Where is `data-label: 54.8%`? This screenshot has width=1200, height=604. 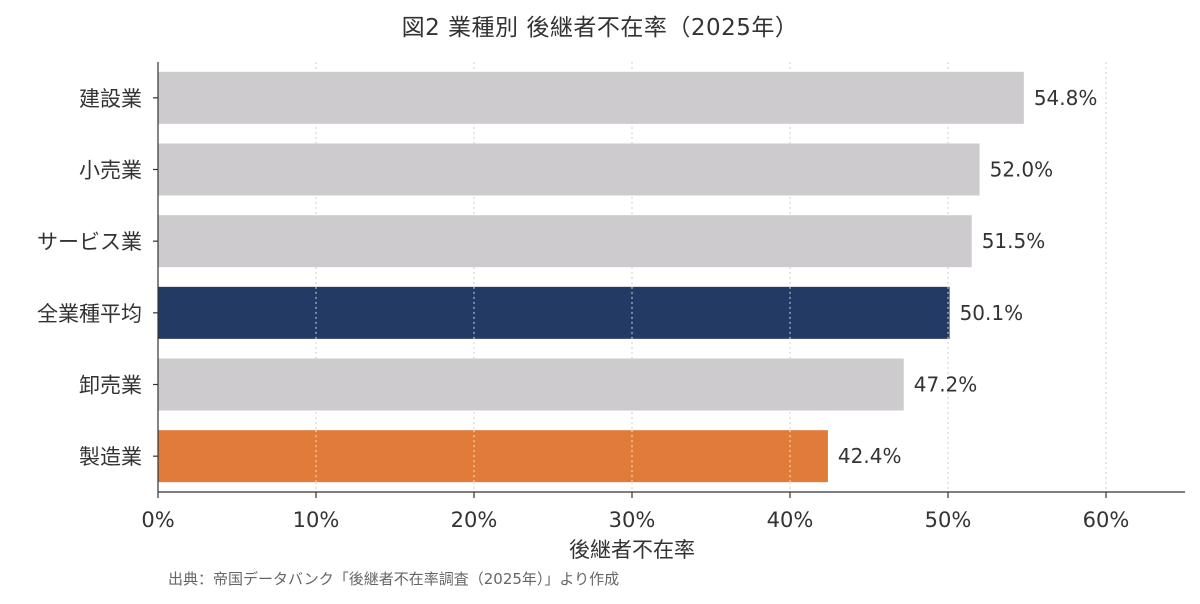 data-label: 54.8% is located at coordinates (1066, 98).